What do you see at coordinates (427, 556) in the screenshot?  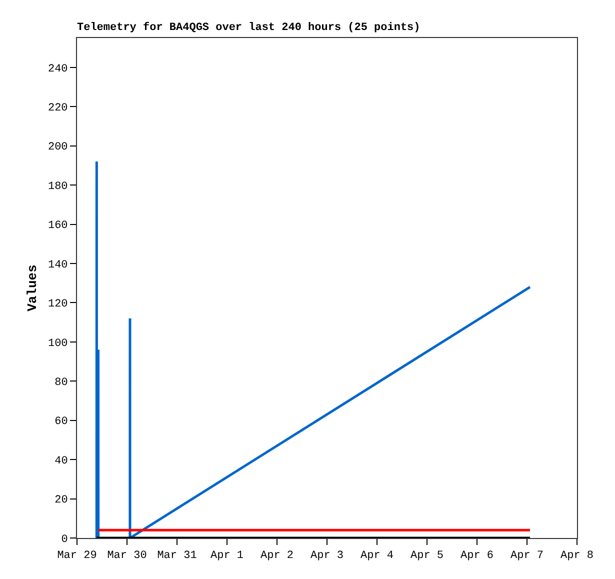 I see `x-tick-label: Apr 5` at bounding box center [427, 556].